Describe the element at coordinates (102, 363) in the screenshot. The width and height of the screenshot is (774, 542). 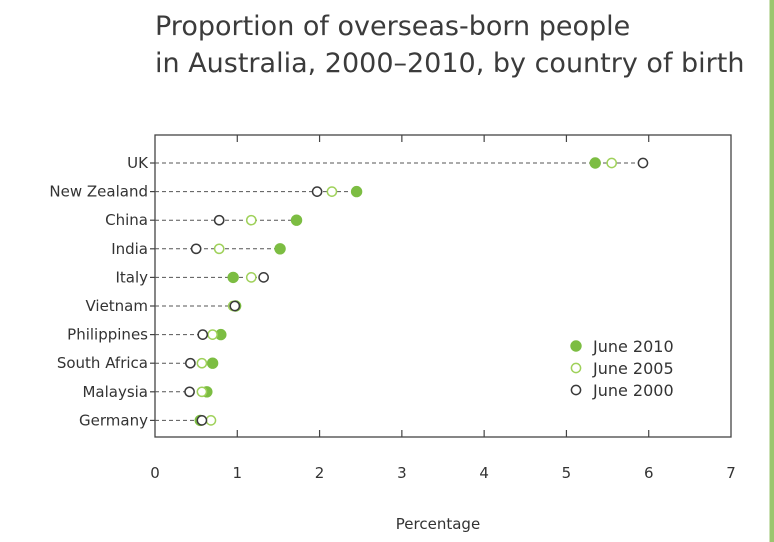
I see `category-label: South Africa` at that location.